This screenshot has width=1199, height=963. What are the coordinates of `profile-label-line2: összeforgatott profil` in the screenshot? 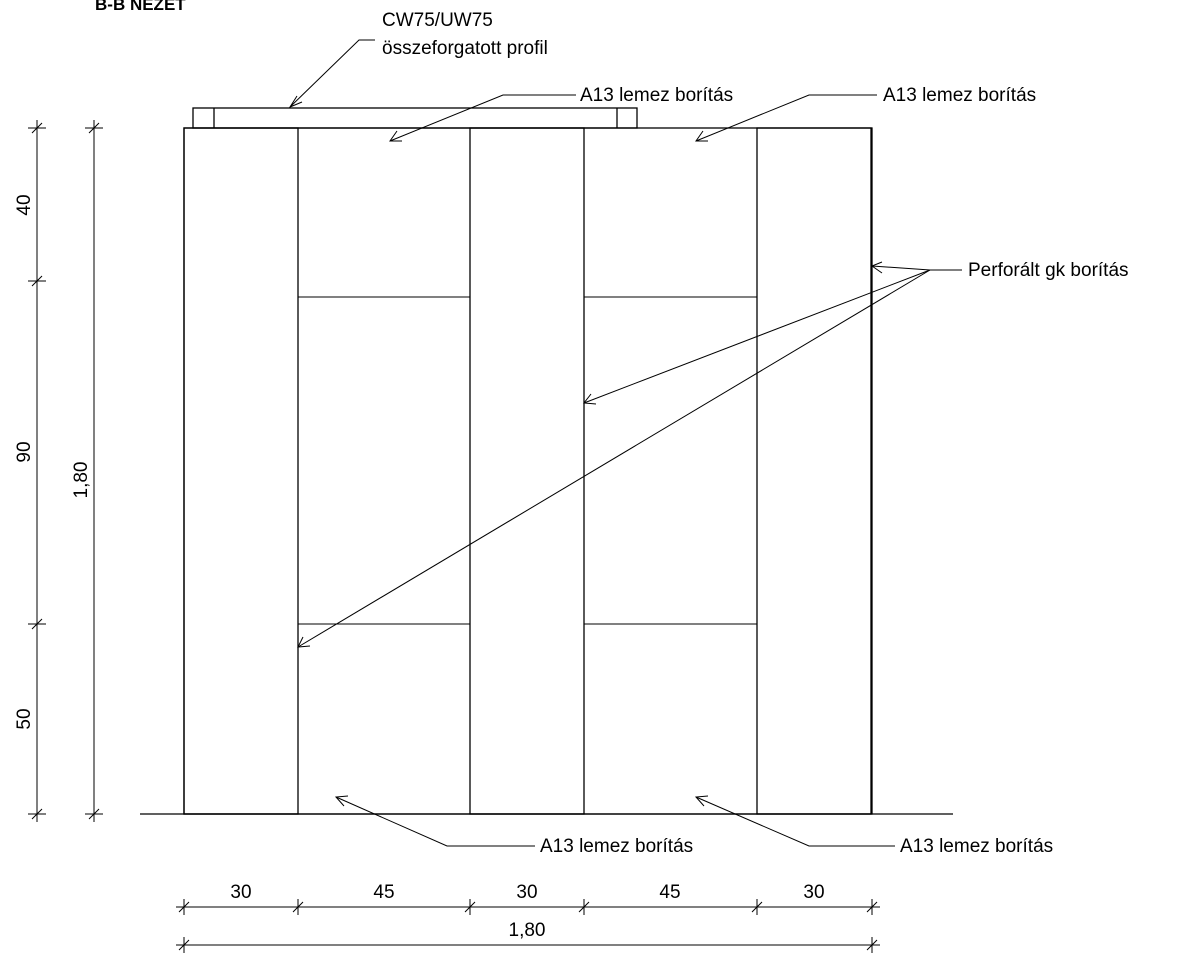 It's located at (465, 48).